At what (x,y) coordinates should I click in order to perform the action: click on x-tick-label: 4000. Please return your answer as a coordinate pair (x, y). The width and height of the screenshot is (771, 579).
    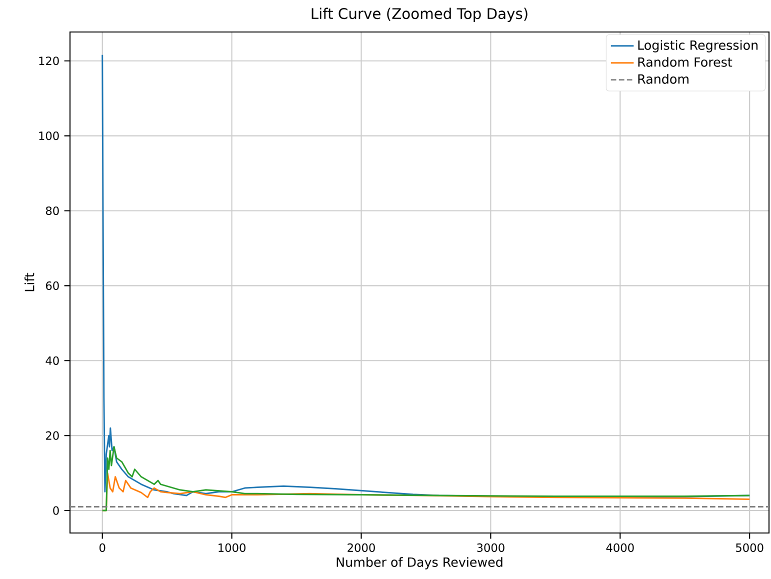
    Looking at the image, I should click on (620, 547).